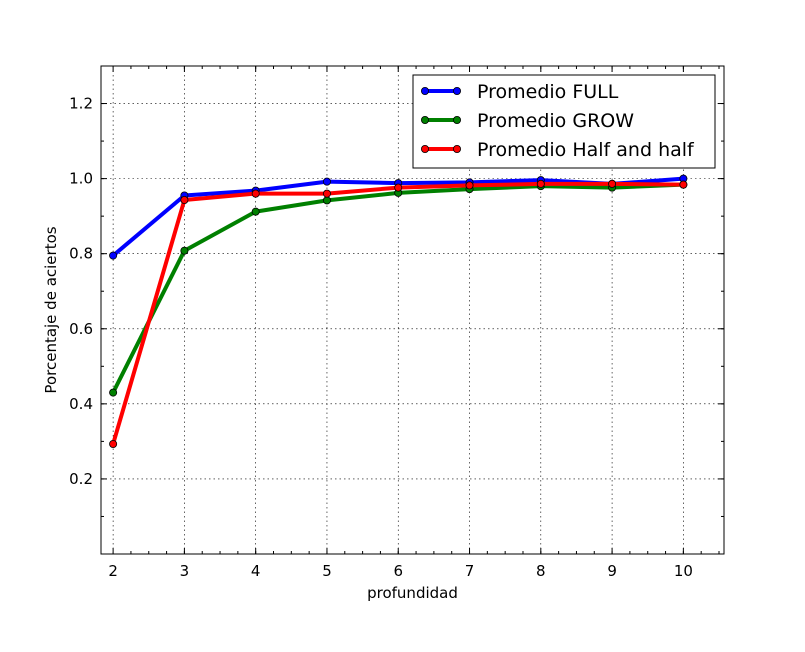  Describe the element at coordinates (81, 254) in the screenshot. I see `y-tick-label: 0.8` at that location.